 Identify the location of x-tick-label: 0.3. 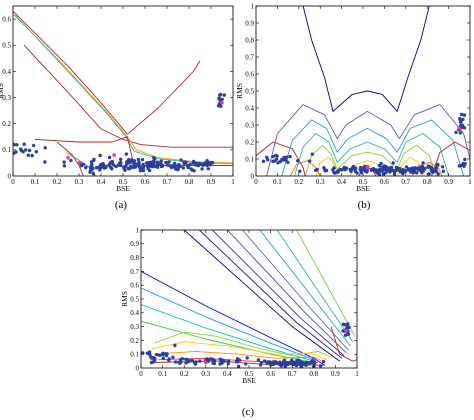
(79, 182).